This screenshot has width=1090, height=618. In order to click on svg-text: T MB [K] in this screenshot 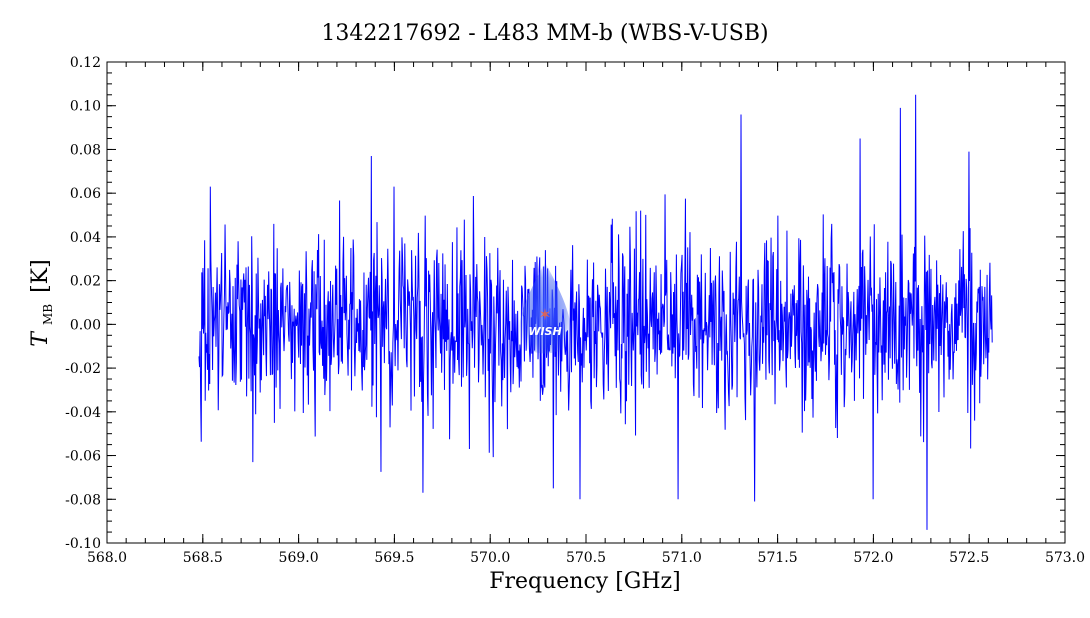, I will do `click(43, 302)`.